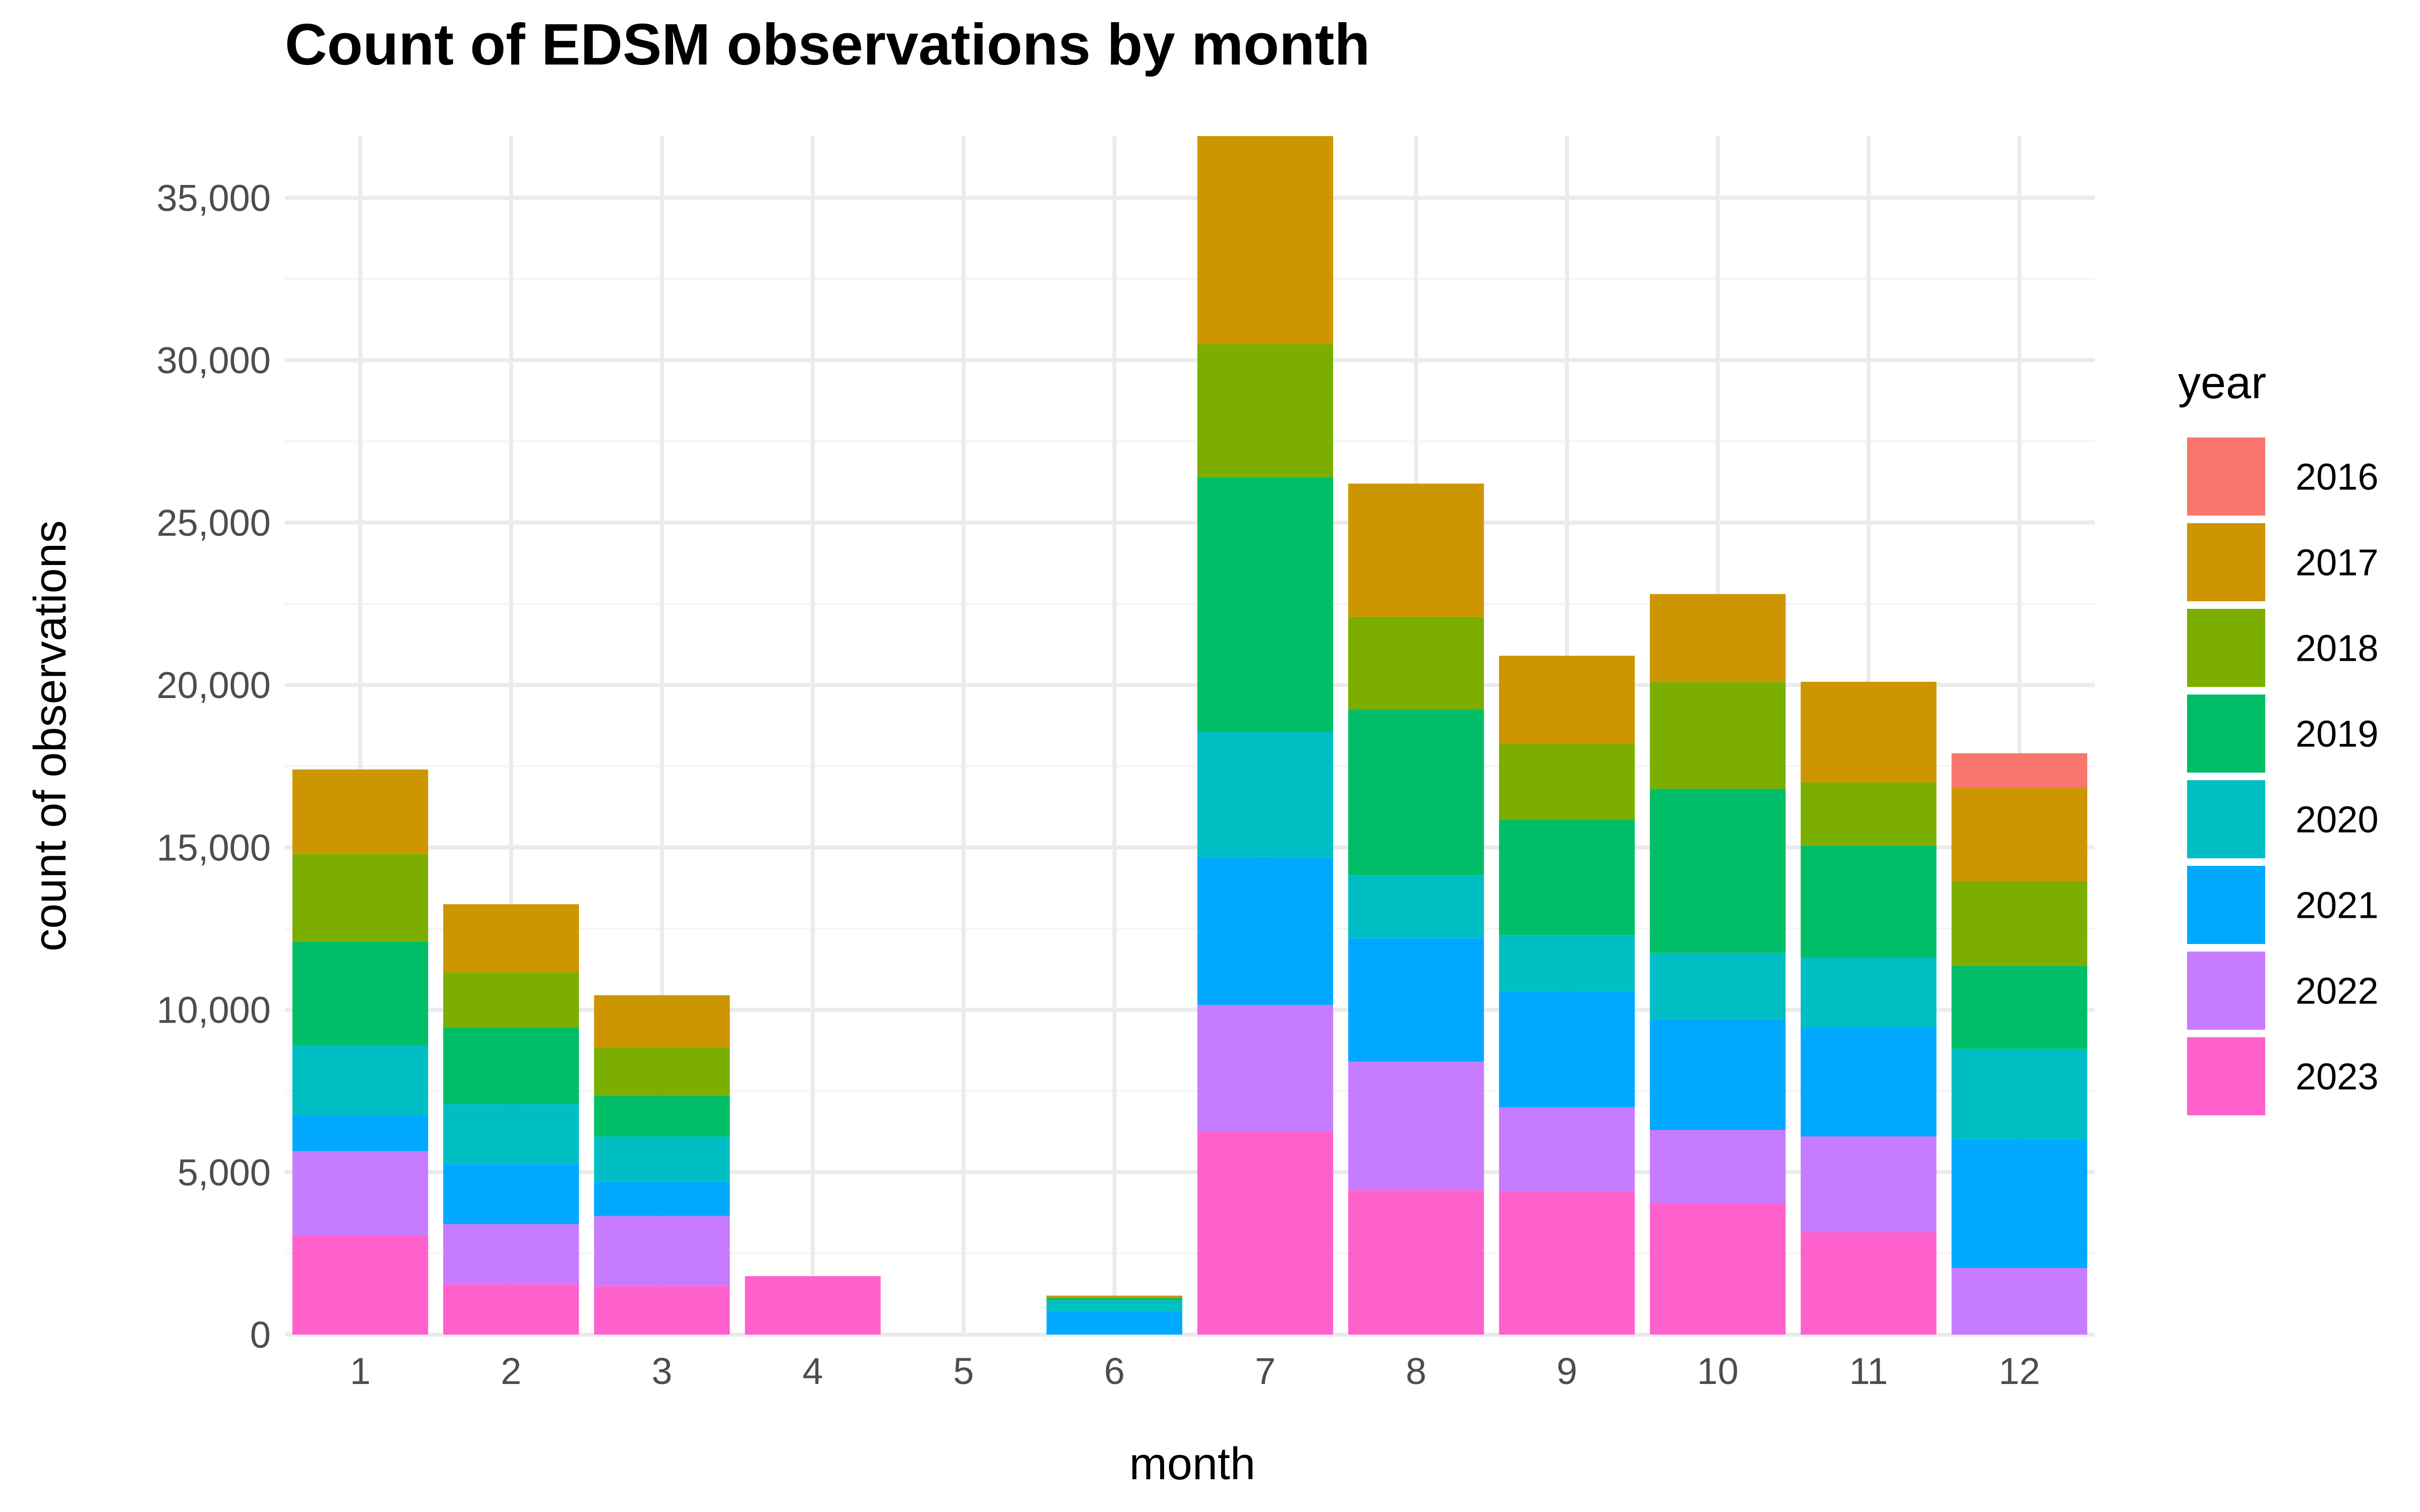  I want to click on x-tick-label: 12, so click(2019, 1371).